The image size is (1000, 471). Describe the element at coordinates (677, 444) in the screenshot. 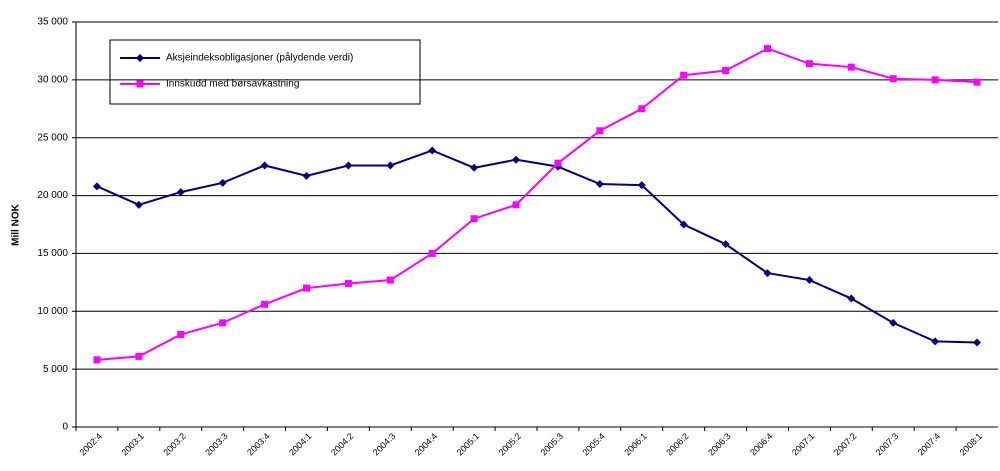

I see `x-tick-label: 2006:2` at that location.